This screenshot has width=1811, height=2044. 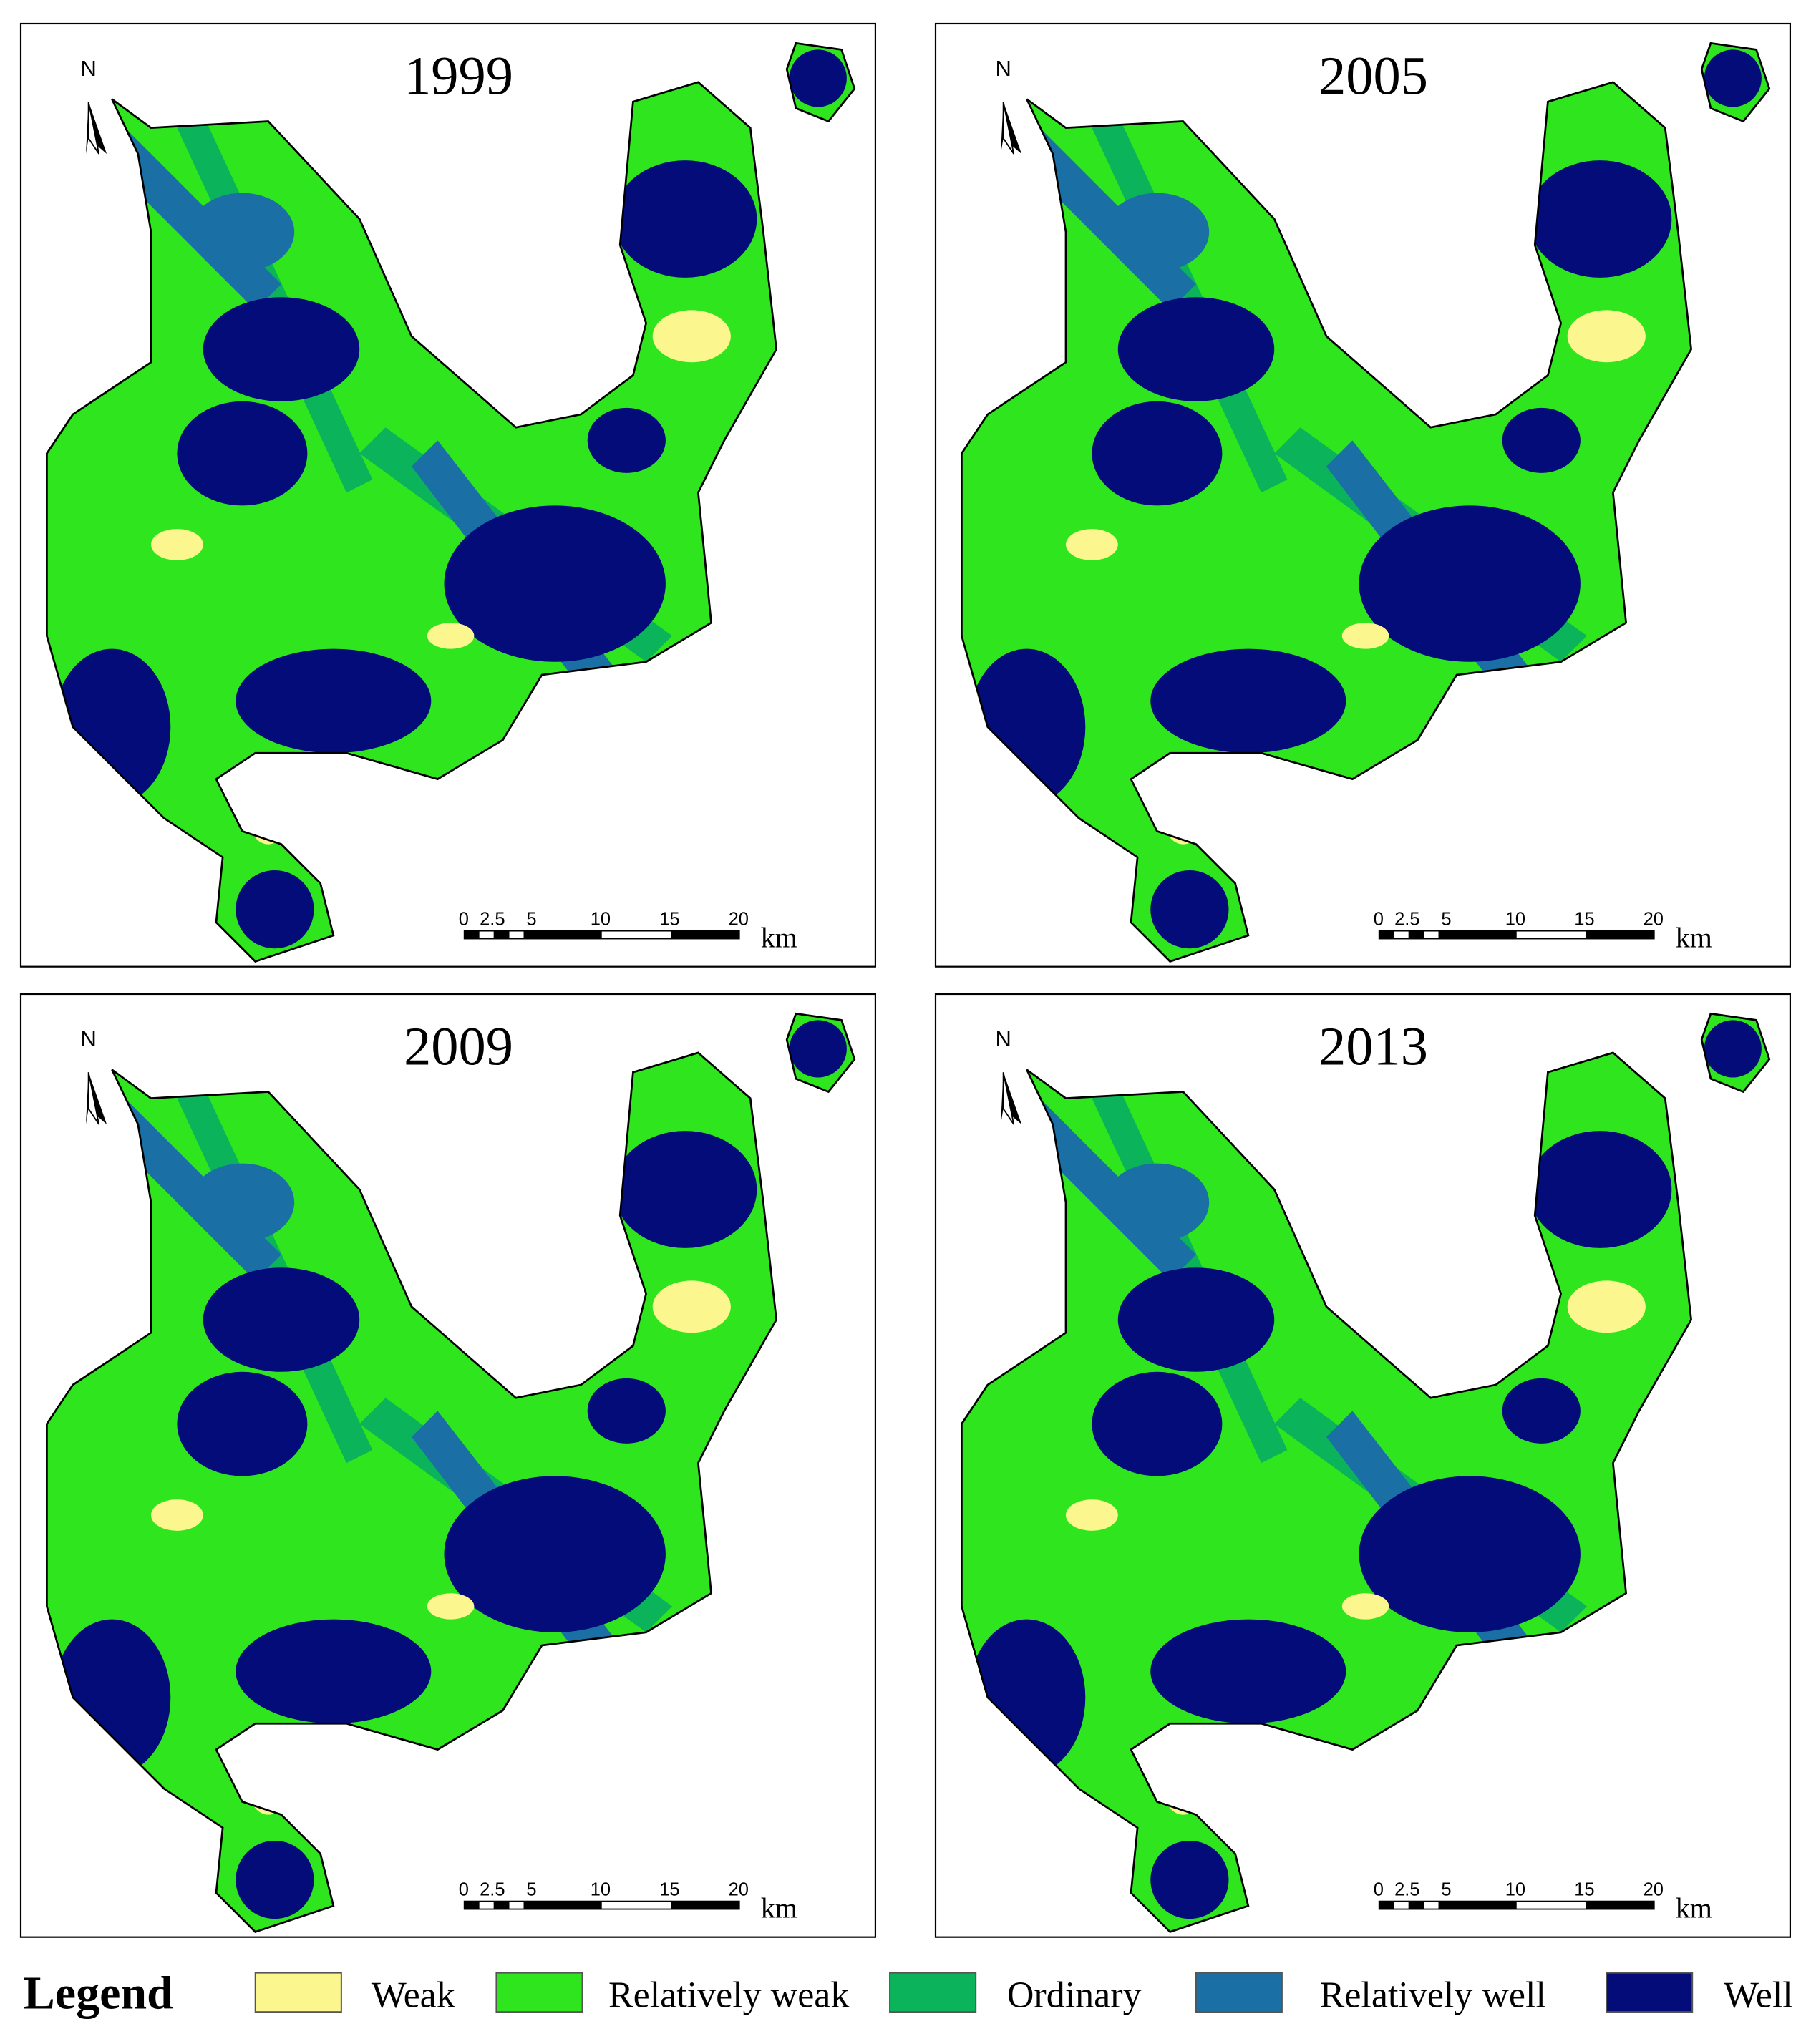 I want to click on panel-year: 2009, so click(x=458, y=1046).